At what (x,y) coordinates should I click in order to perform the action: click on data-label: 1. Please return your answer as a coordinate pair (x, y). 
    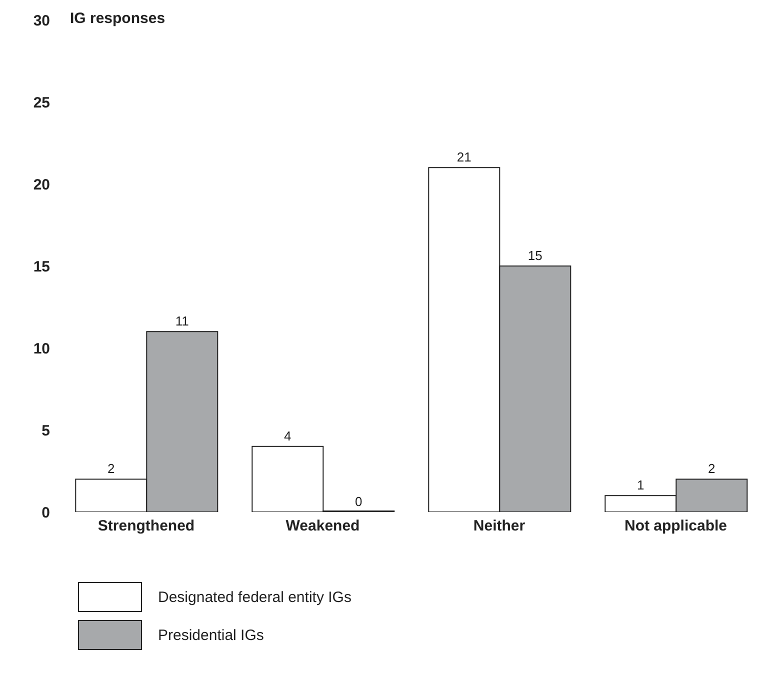
    Looking at the image, I should click on (640, 485).